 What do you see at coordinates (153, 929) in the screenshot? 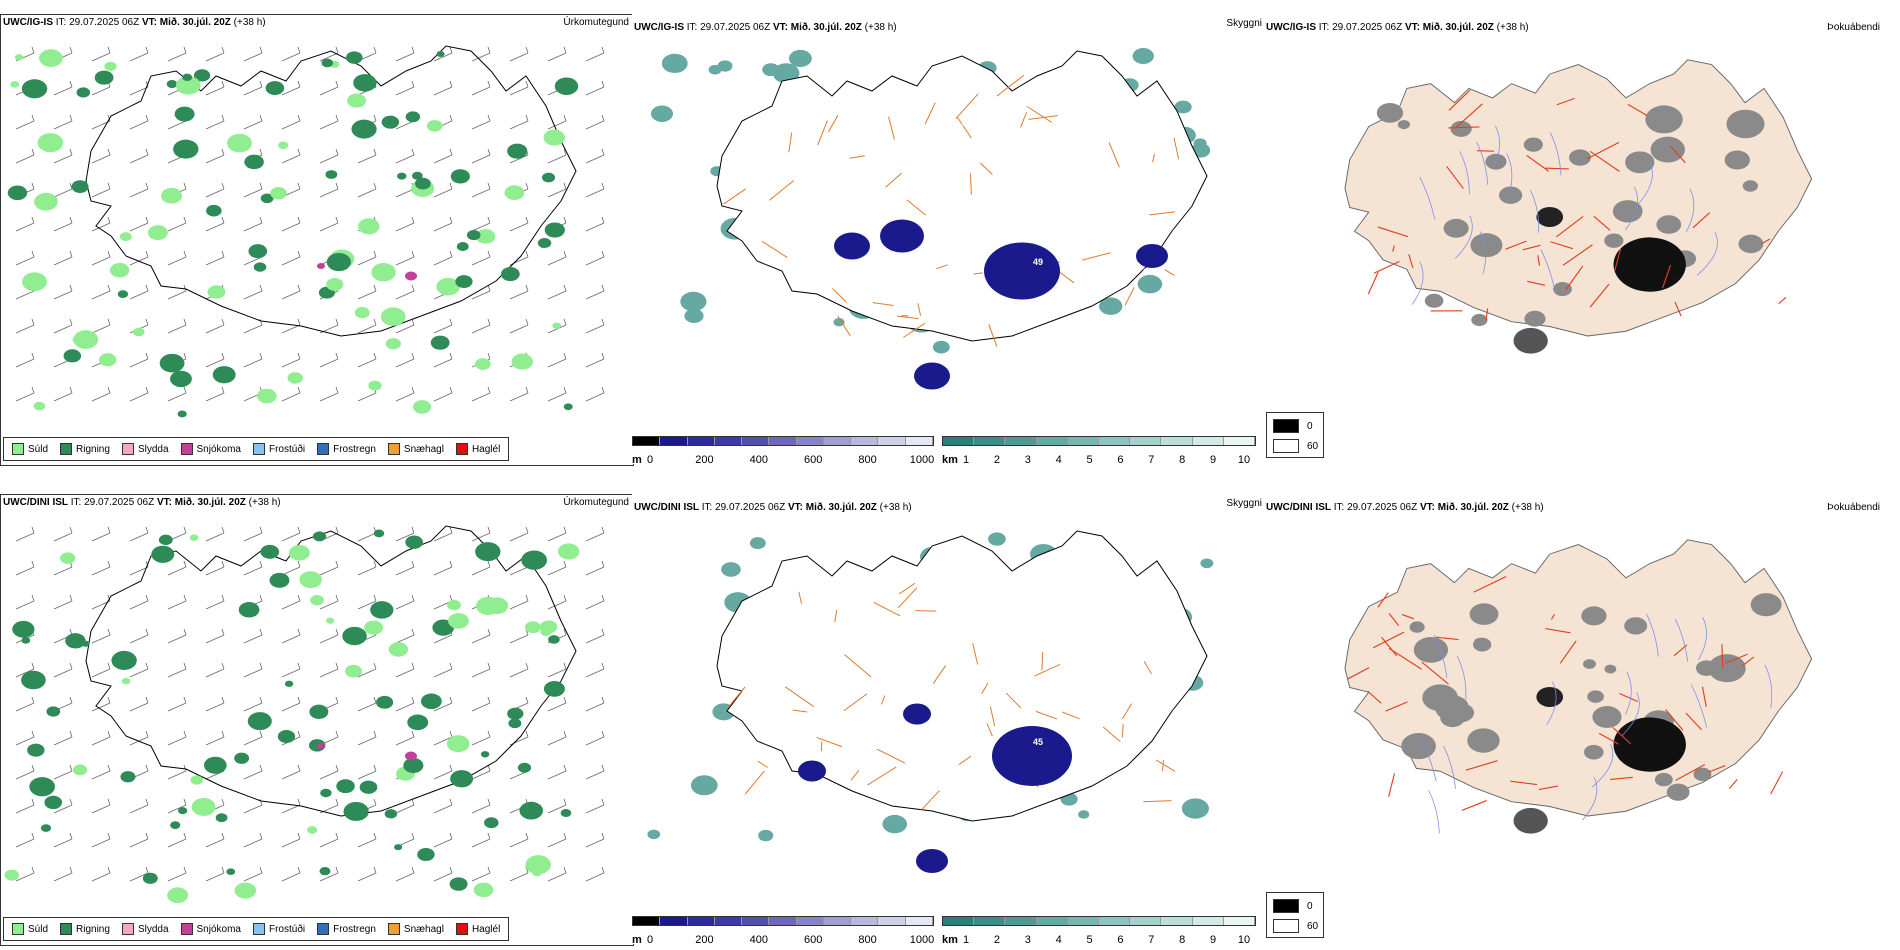
I see `legend-label: Slydda` at bounding box center [153, 929].